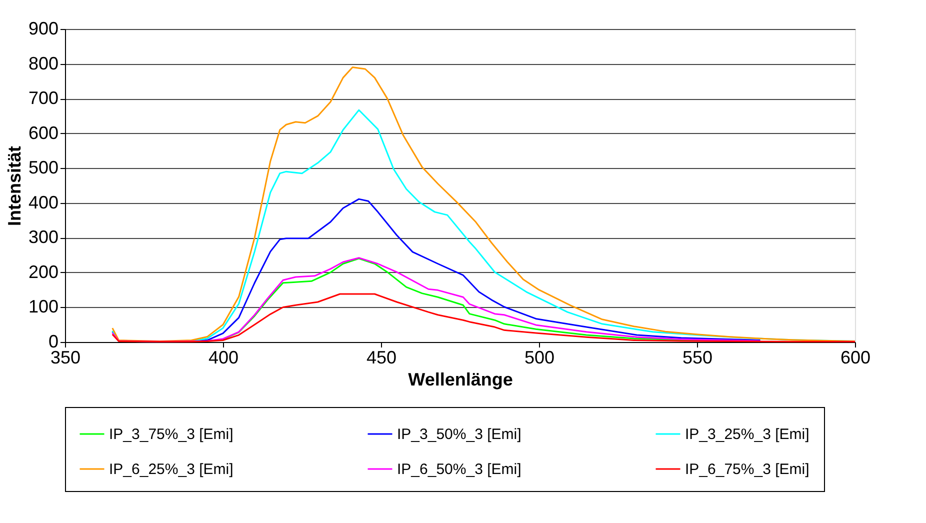 The image size is (926, 523). Describe the element at coordinates (747, 434) in the screenshot. I see `legend-label: IP_3_25%_3 [Emi]` at that location.